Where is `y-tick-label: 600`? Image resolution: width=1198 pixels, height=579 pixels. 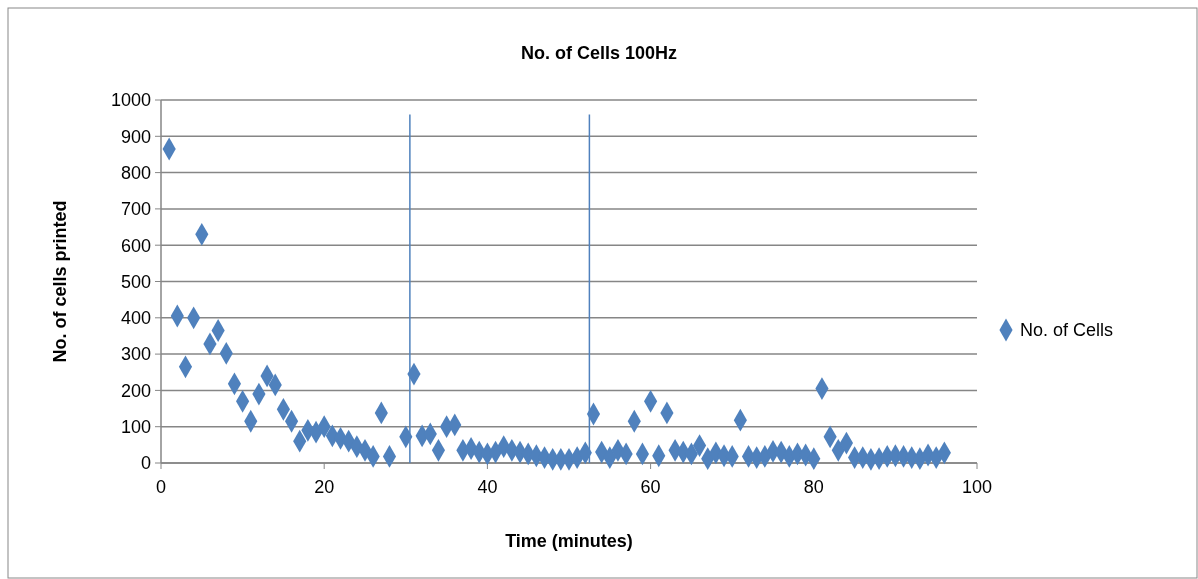 y-tick-label: 600 is located at coordinates (135, 245).